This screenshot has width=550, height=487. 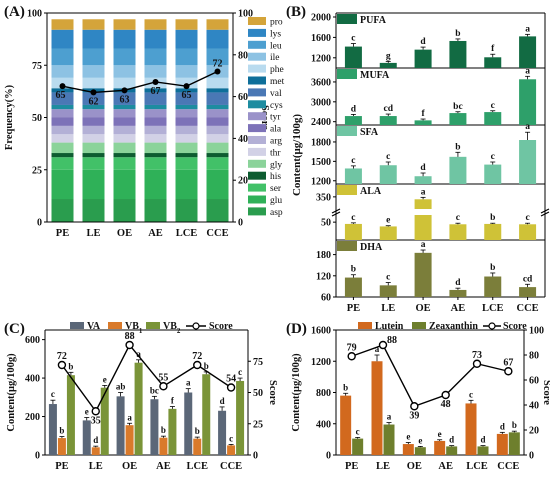 What do you see at coordinates (104, 421) in the screenshot?
I see `bar-VB2-LE` at bounding box center [104, 421].